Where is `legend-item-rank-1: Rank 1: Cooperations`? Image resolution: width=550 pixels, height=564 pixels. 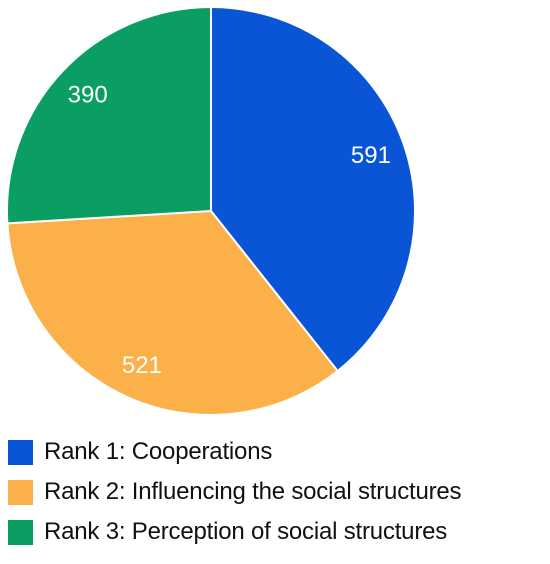
legend-item-rank-1: Rank 1: Cooperations is located at coordinates (278, 452).